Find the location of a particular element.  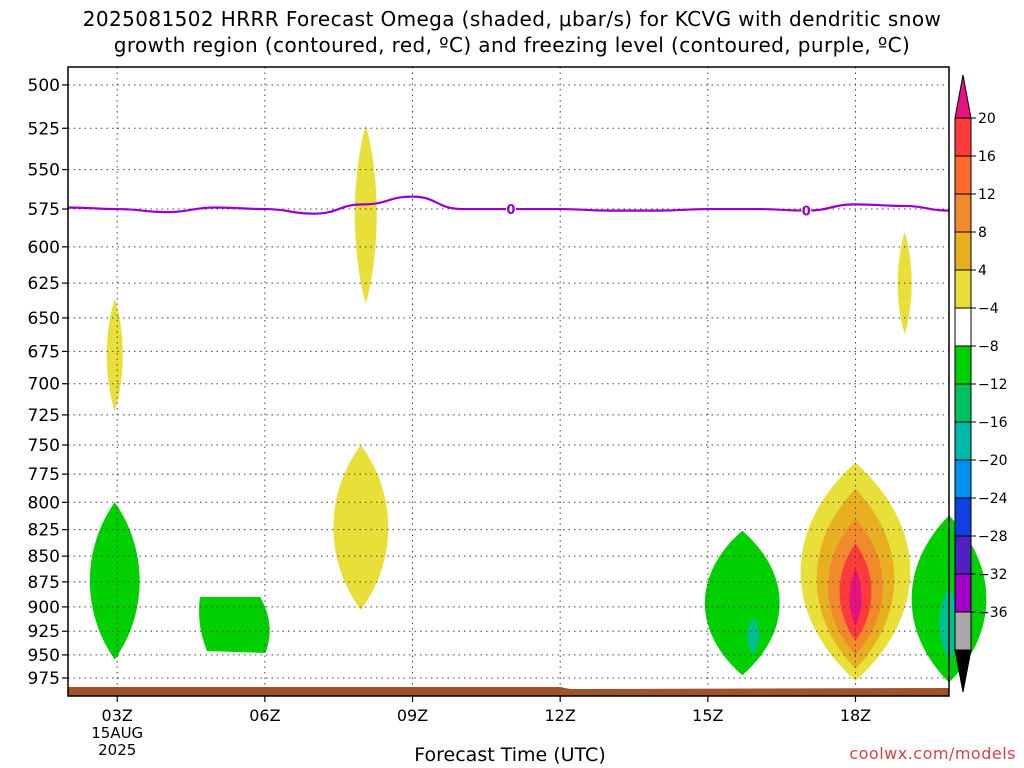

y-tick-label-650: 650 is located at coordinates (44, 319).